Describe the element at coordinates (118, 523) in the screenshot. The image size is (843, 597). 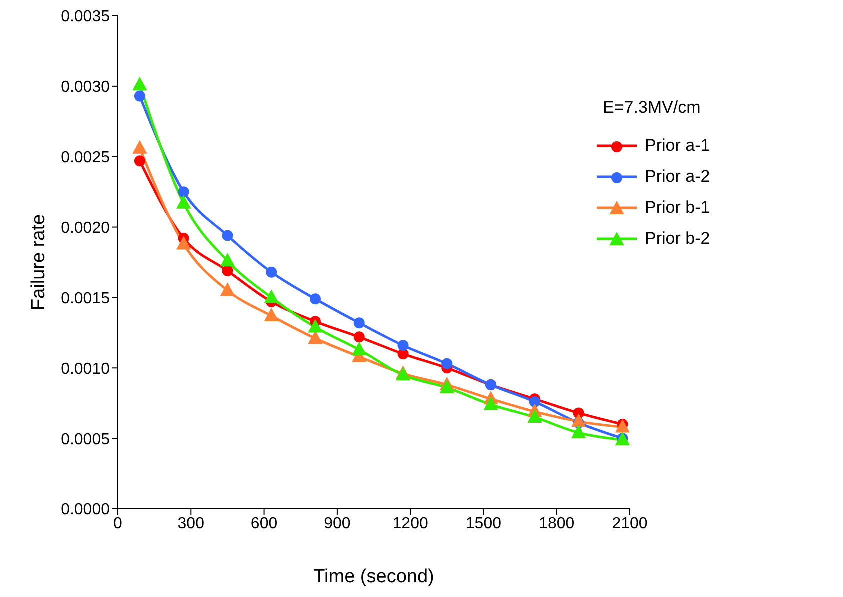
I see `x-tick-label: 0` at that location.